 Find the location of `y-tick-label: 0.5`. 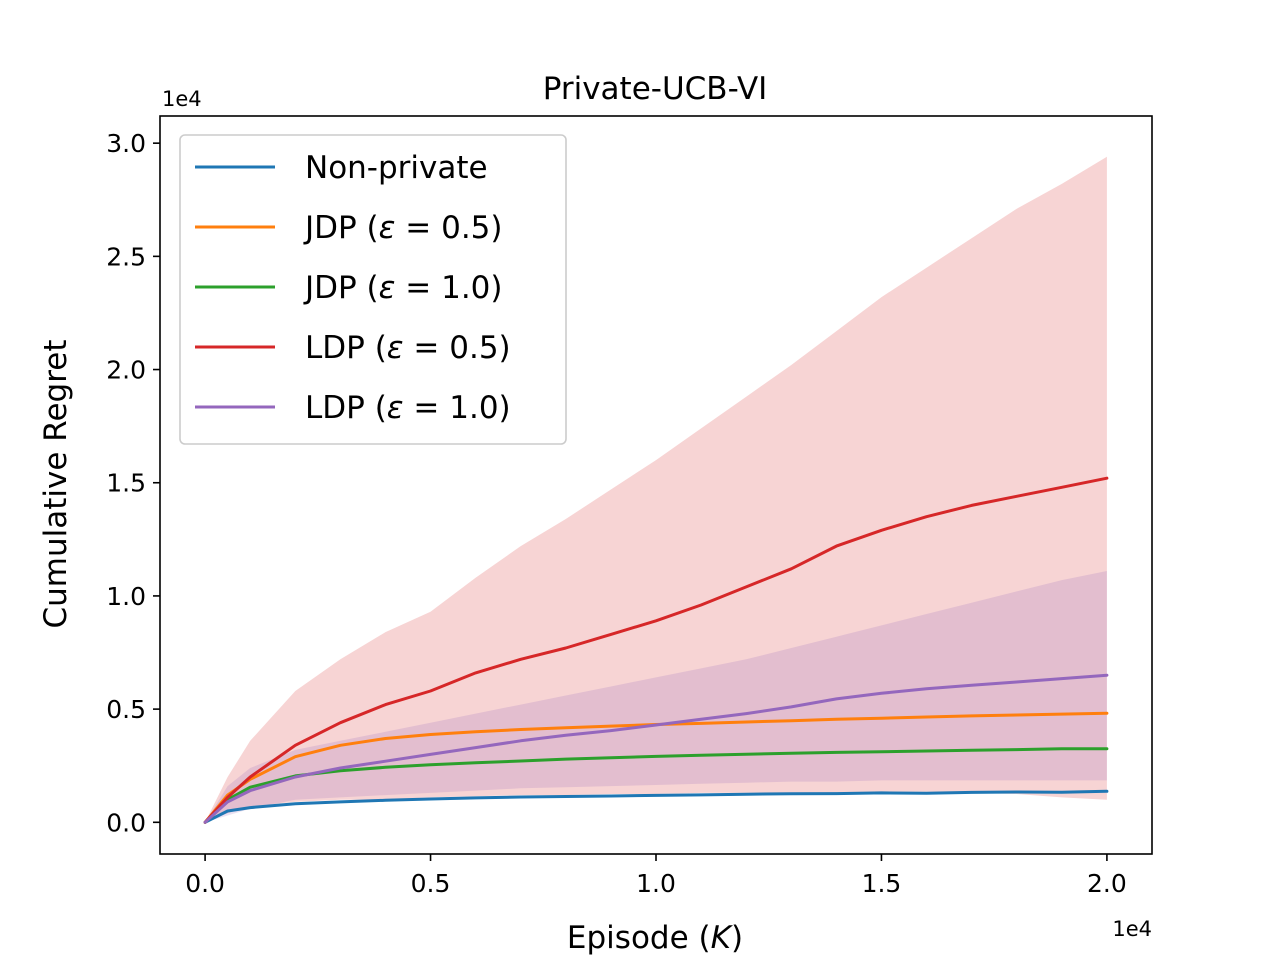

y-tick-label: 0.5 is located at coordinates (126, 709).